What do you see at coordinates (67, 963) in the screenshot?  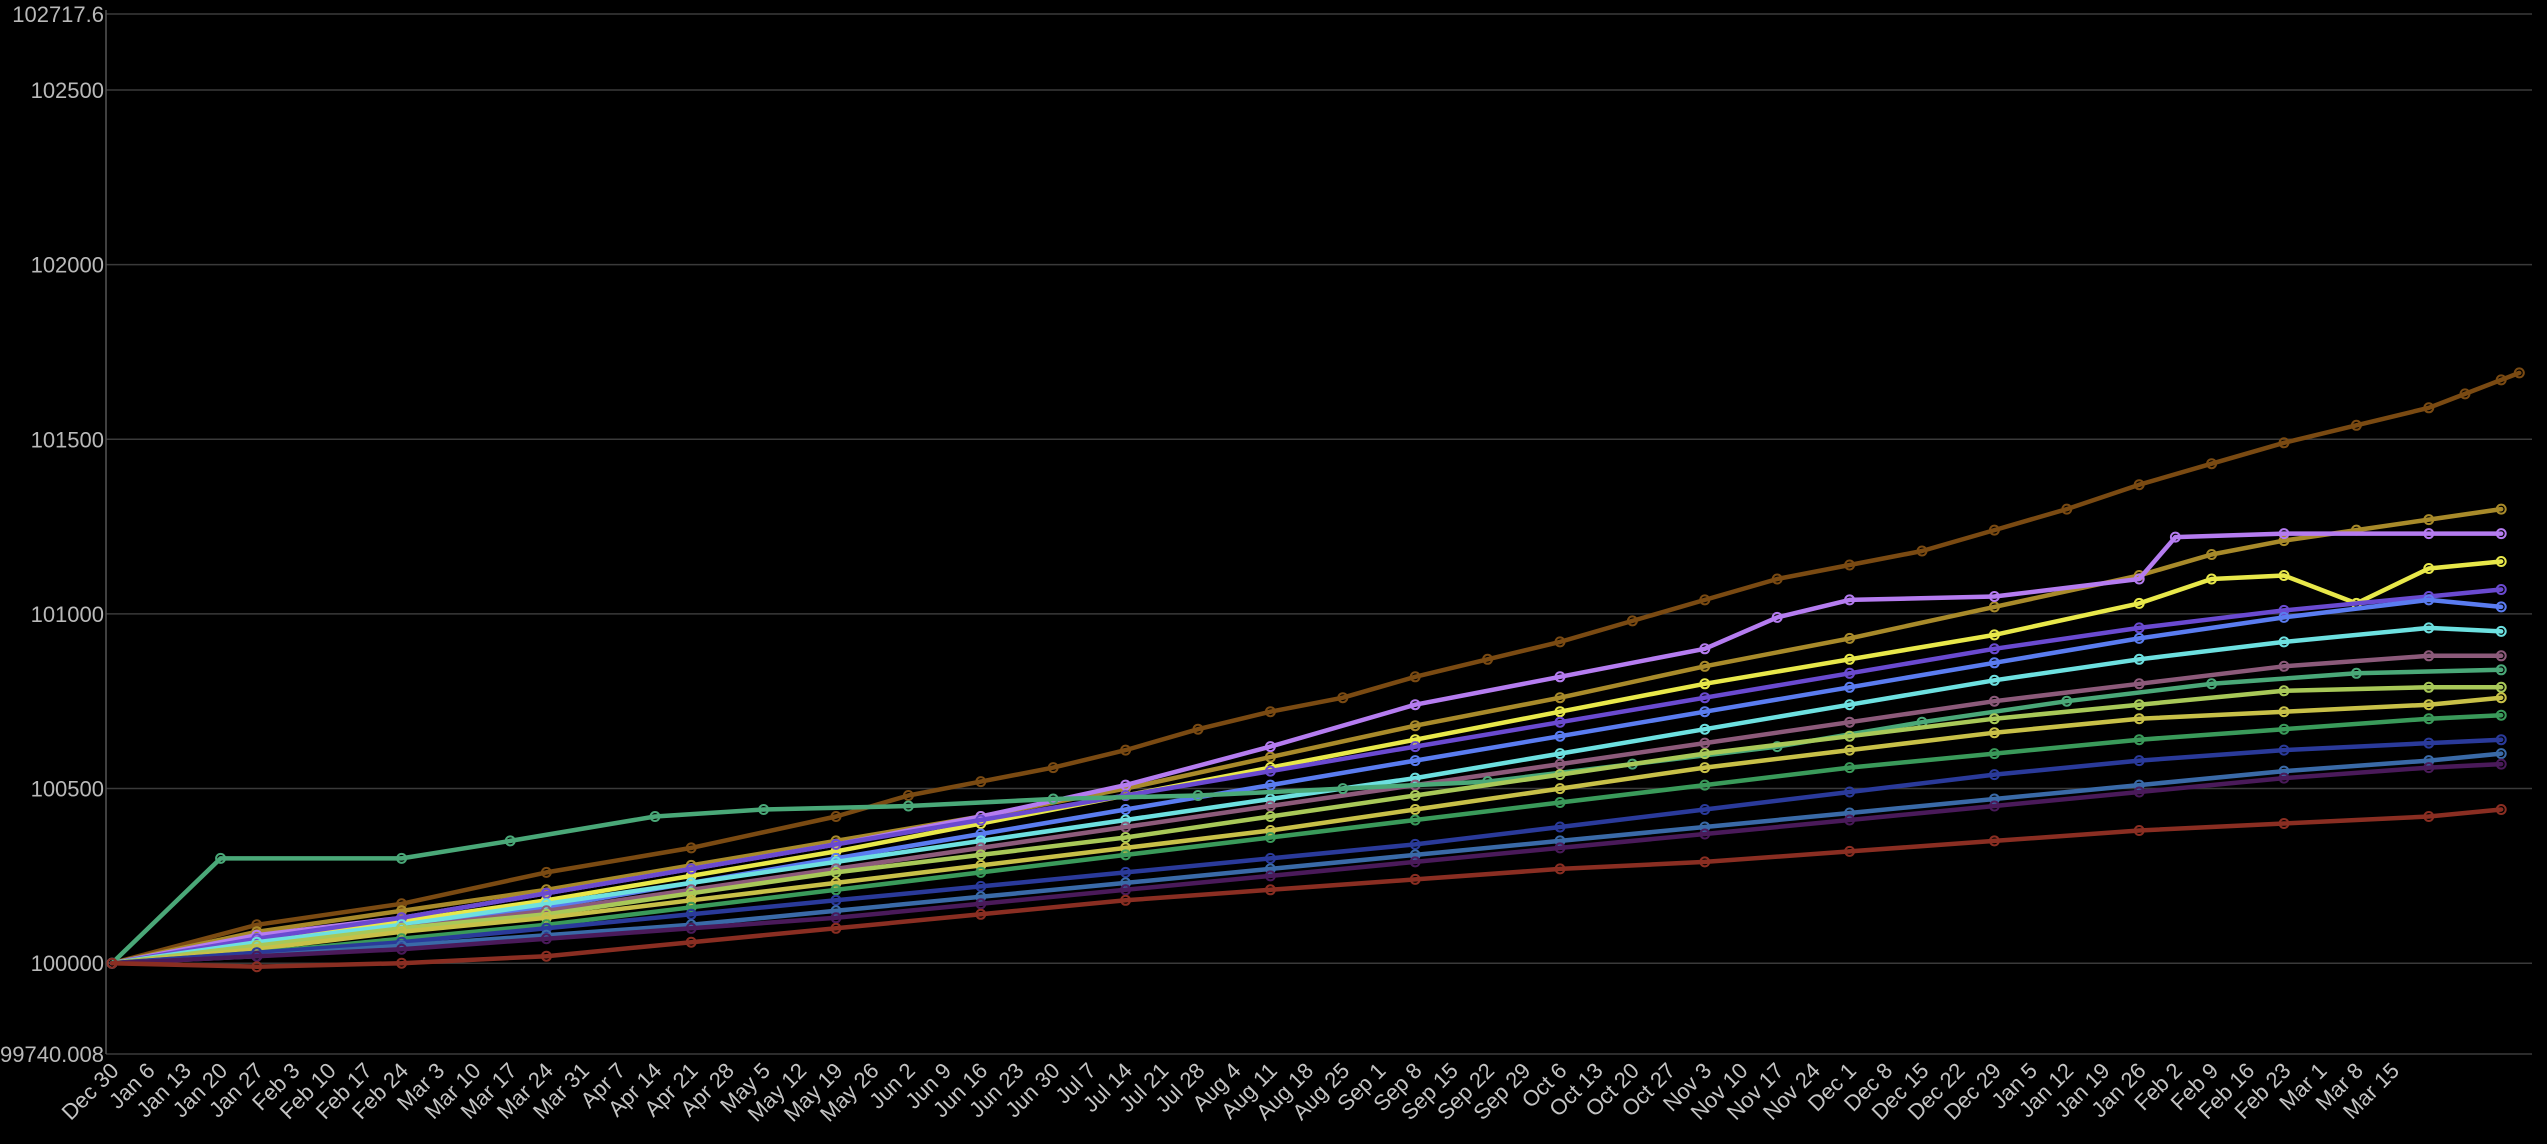 I see `y-tick-label: 100000` at bounding box center [67, 963].